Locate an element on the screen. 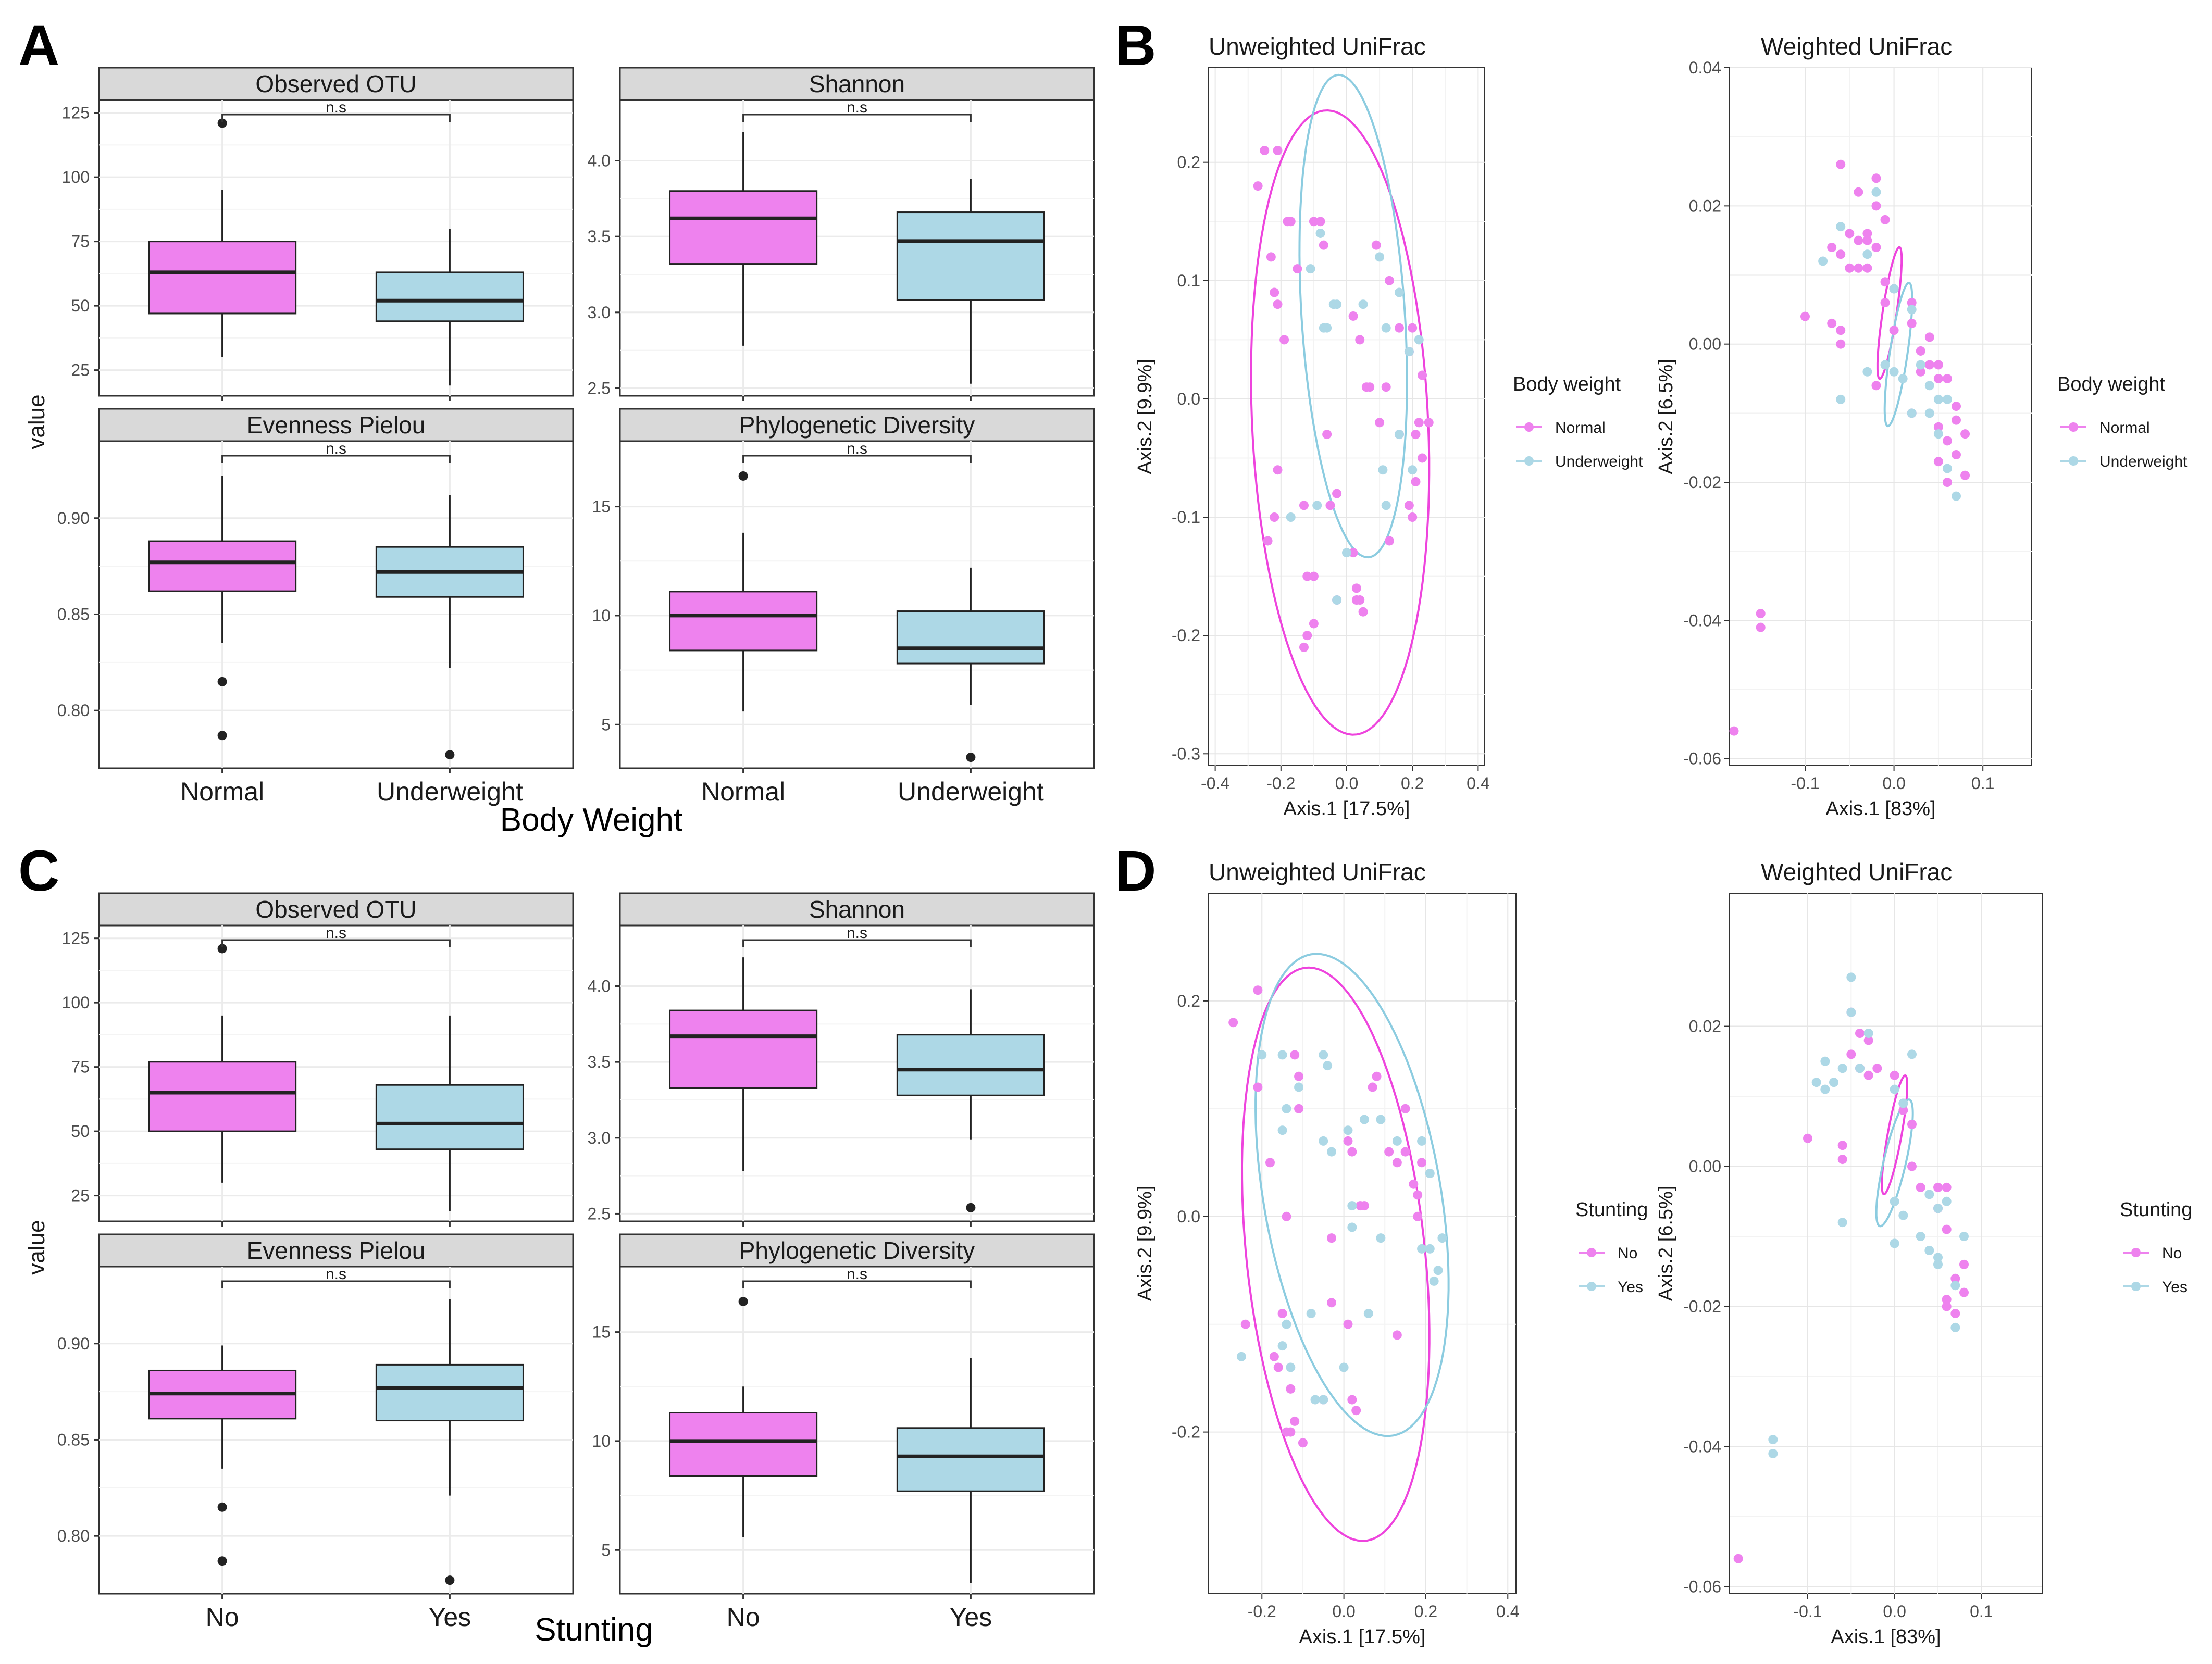 This screenshot has width=2212, height=1664. y-tick-label: 0.2 is located at coordinates (1189, 162).